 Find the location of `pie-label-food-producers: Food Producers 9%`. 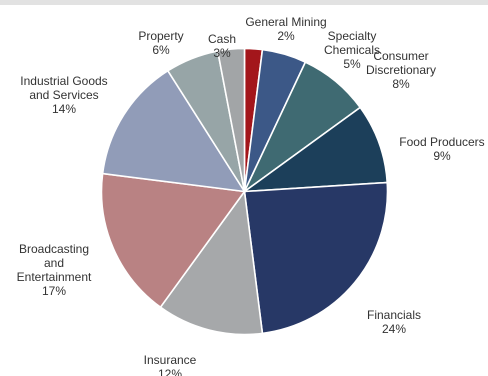

pie-label-food-producers: Food Producers 9% is located at coordinates (441, 149).